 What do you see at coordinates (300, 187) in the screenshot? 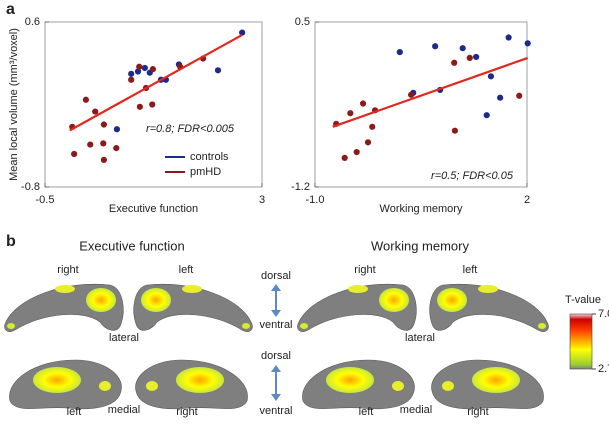
I see `y-tick-label: -1.2` at bounding box center [300, 187].